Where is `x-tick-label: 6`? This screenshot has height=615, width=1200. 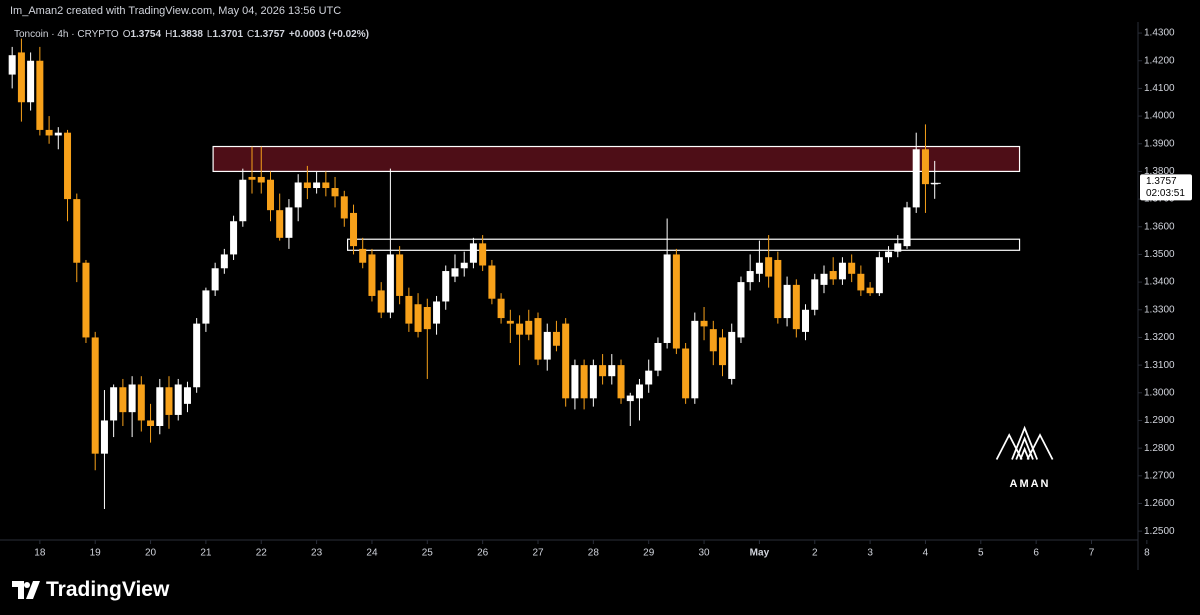
x-tick-label: 6 is located at coordinates (1036, 553).